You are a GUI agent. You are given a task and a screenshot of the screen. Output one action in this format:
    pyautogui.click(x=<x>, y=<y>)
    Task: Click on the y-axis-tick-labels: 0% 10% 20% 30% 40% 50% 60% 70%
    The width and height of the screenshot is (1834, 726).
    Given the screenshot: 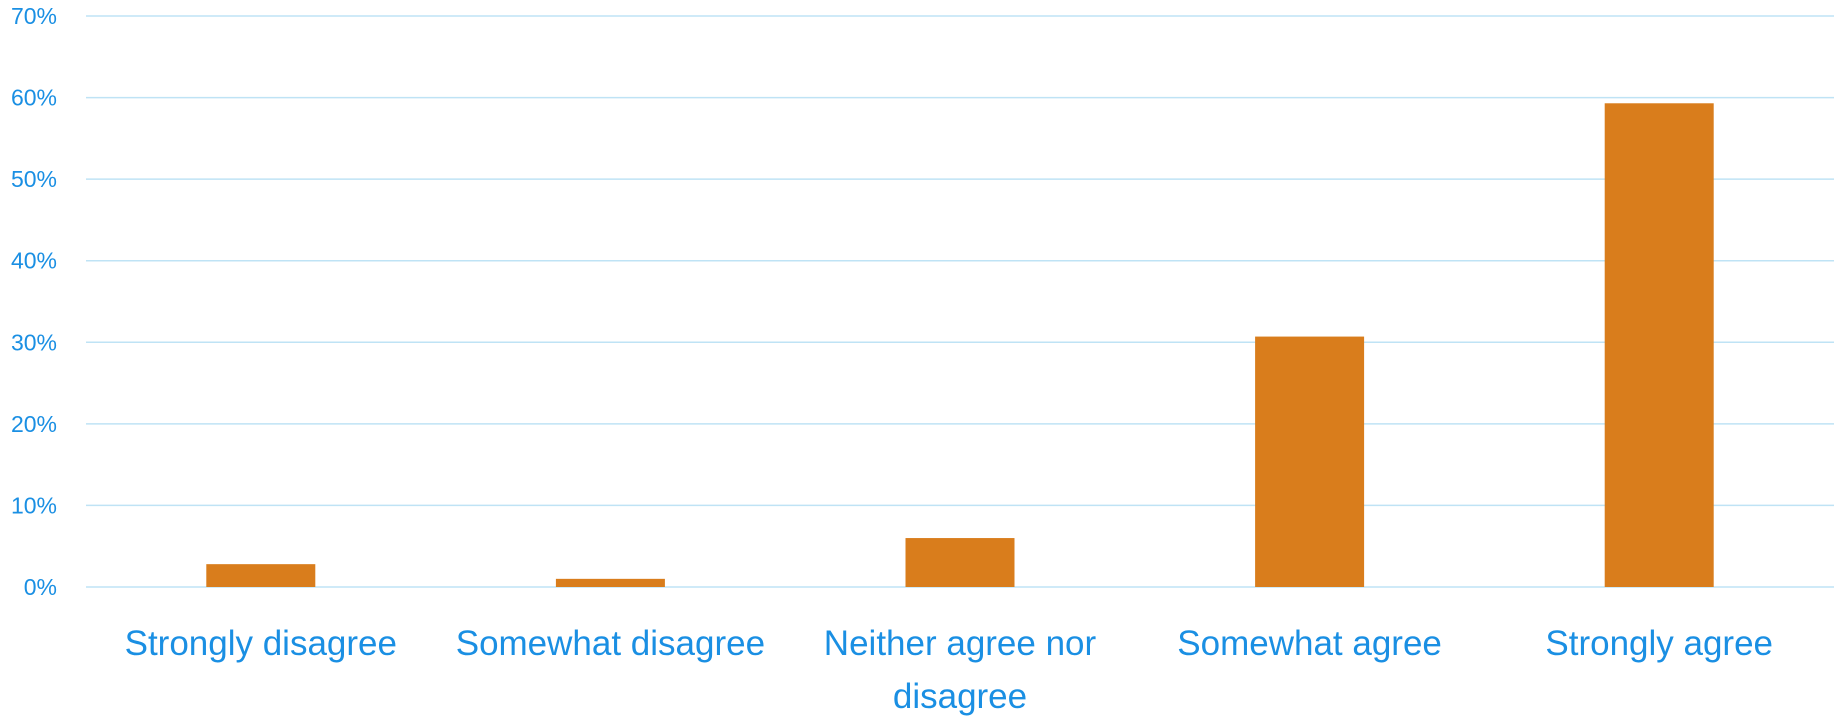 What is the action you would take?
    pyautogui.click(x=34, y=301)
    